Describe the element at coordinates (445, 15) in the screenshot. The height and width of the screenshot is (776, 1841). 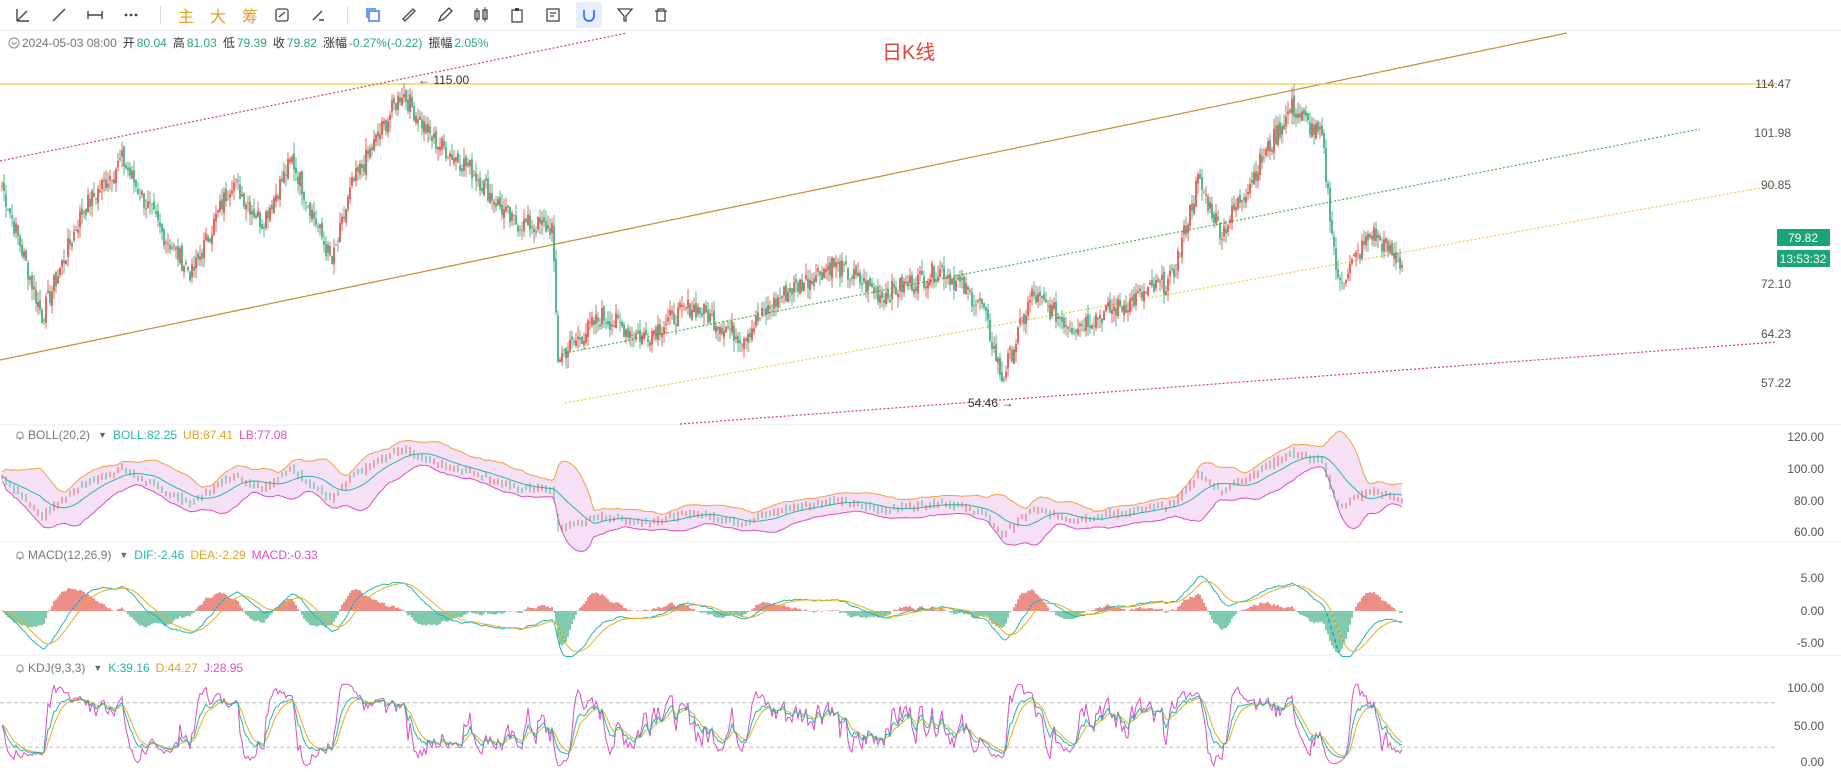
I see `pen-icon` at that location.